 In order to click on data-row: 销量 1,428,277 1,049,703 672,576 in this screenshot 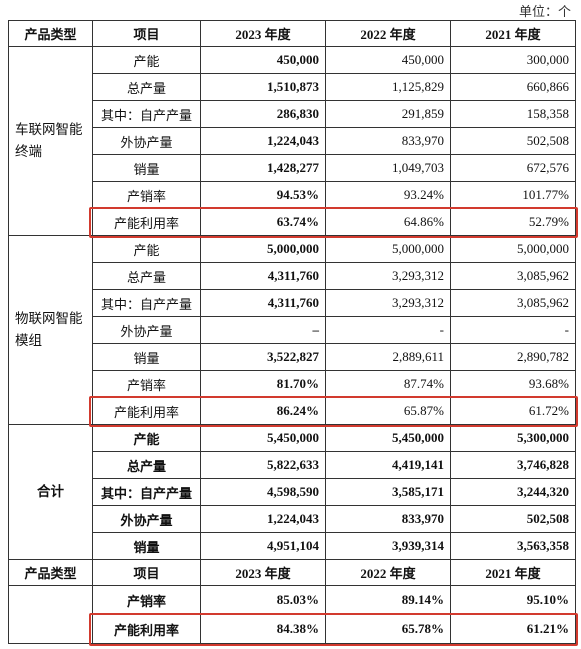, I will do `click(292, 168)`.